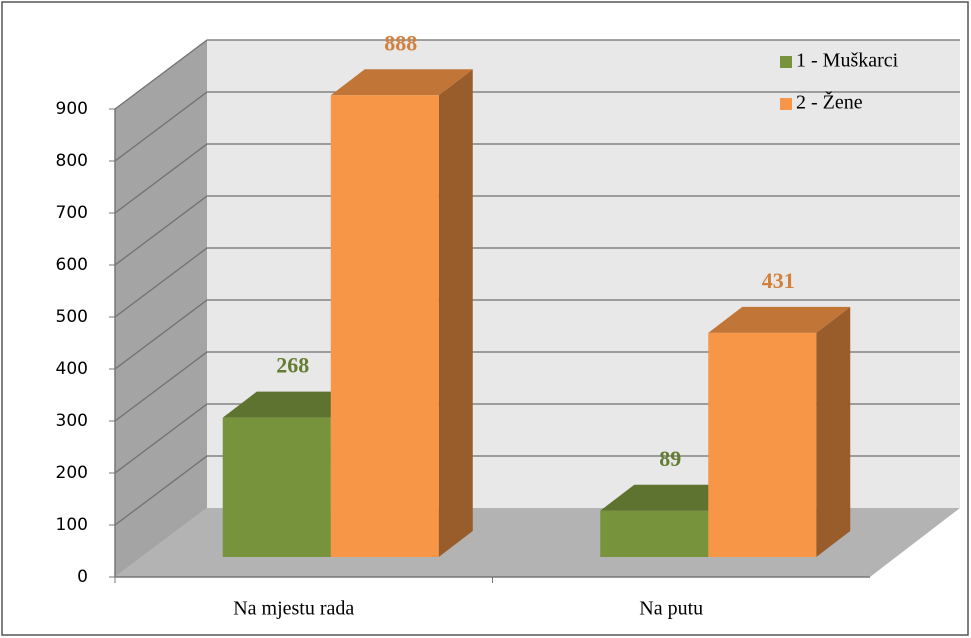  I want to click on x-tick-label: Na putu, so click(671, 609).